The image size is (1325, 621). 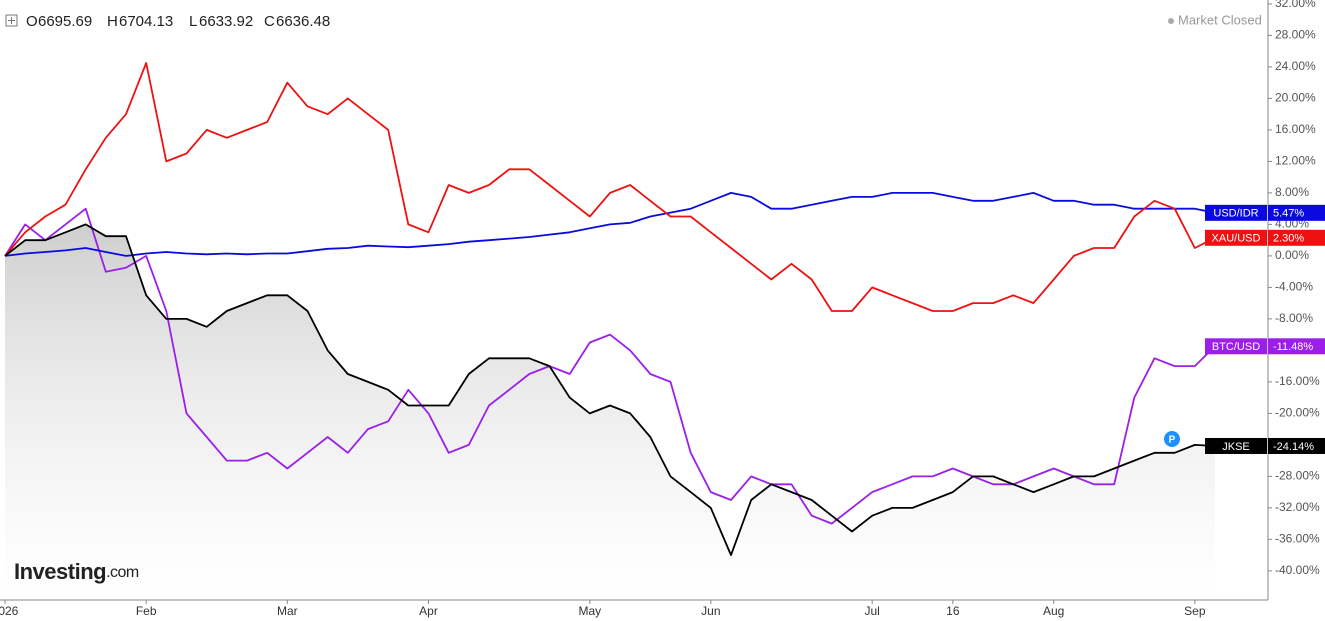 What do you see at coordinates (1297, 539) in the screenshot?
I see `y-tick-label: -36.00%` at bounding box center [1297, 539].